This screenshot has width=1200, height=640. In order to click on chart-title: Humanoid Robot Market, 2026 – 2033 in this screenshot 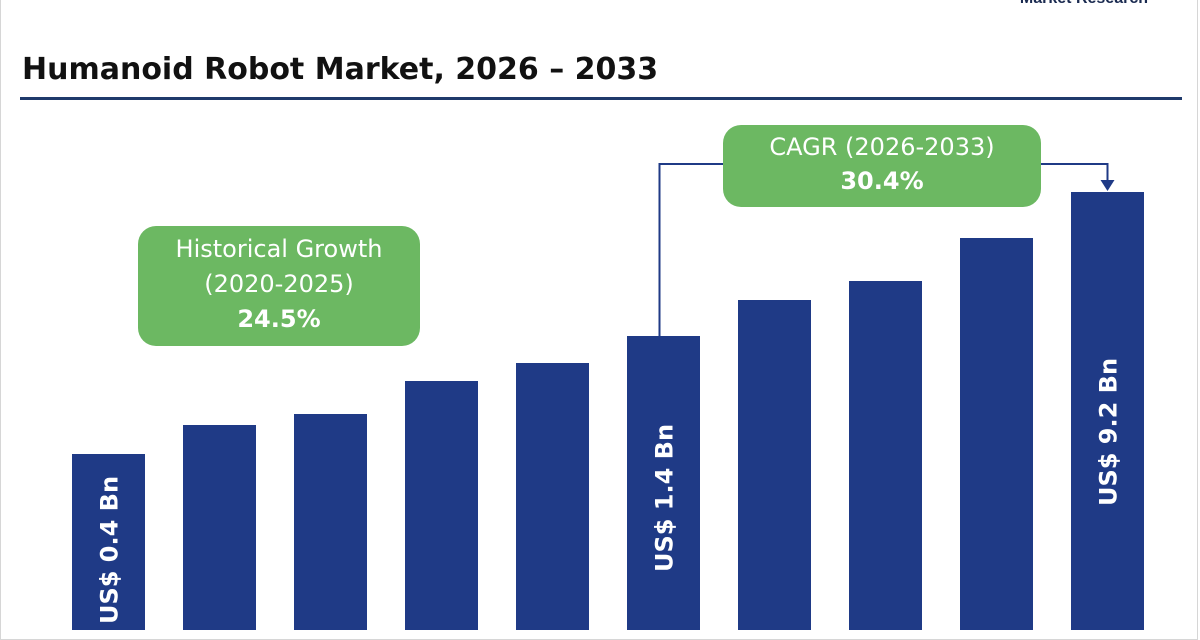, I will do `click(340, 69)`.